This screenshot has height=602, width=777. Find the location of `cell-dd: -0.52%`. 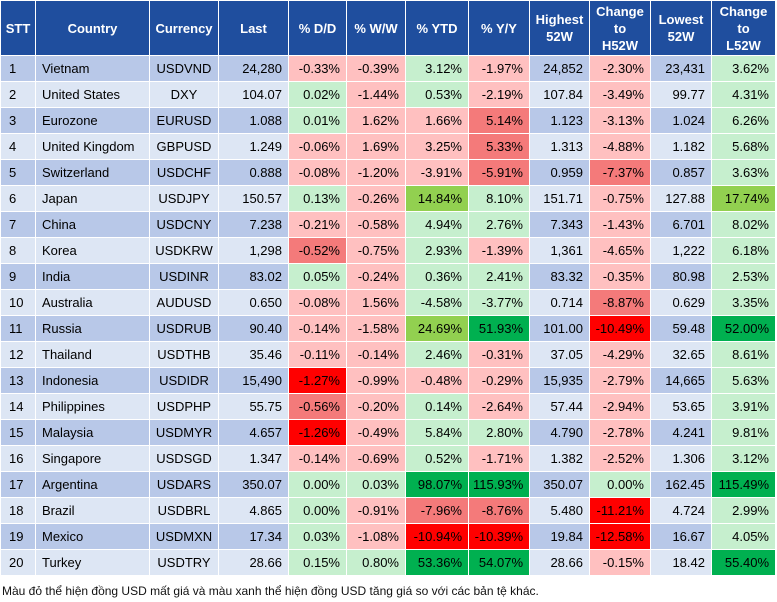

cell-dd: -0.52% is located at coordinates (317, 250).